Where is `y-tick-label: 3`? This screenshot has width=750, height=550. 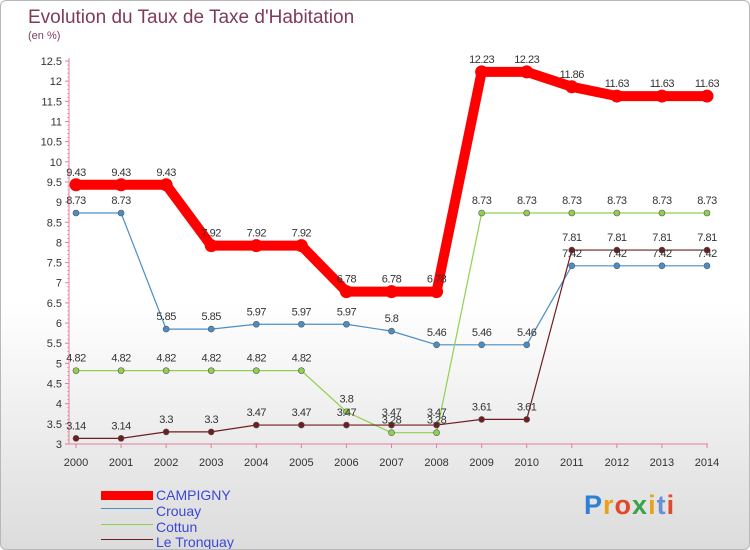
y-tick-label: 3 is located at coordinates (59, 445).